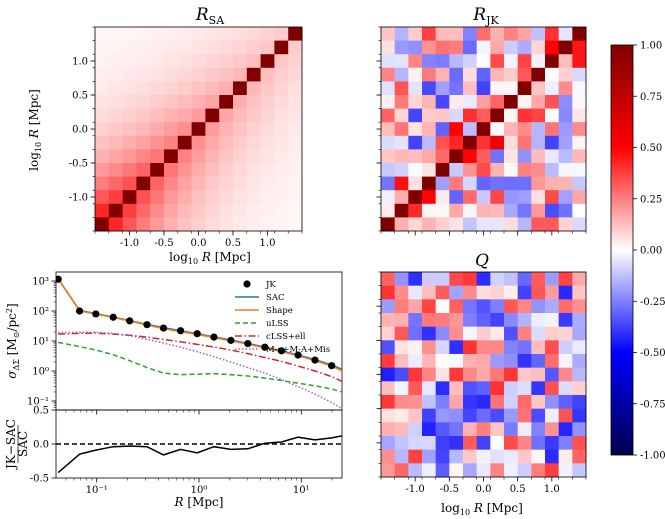 This screenshot has width=665, height=519. What do you see at coordinates (552, 489) in the screenshot?
I see `x-tick-label: 1.0` at bounding box center [552, 489].